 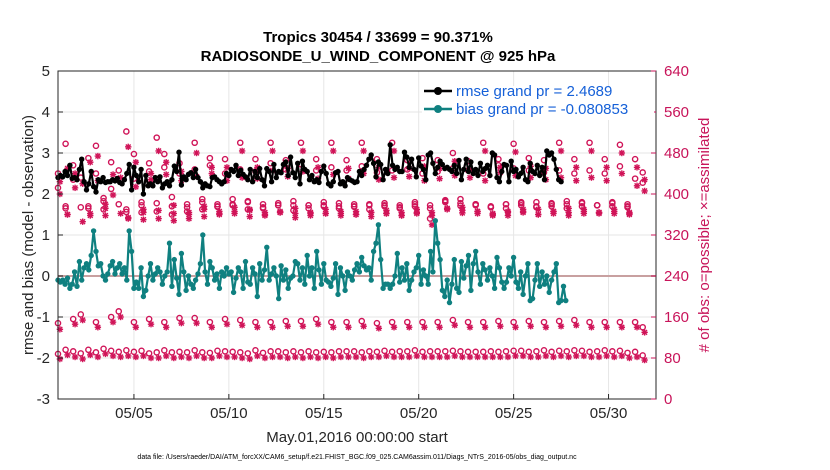 I want to click on right-tick-label: 160, so click(x=676, y=317).